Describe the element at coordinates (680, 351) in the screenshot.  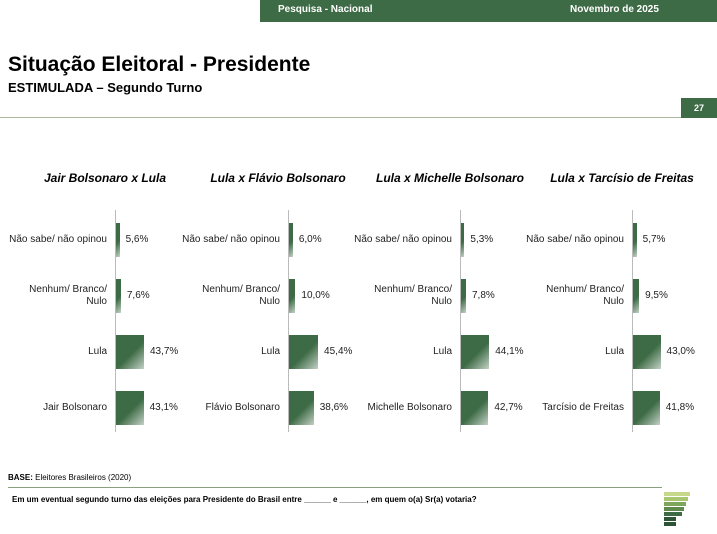
I see `value-label: 43,0%` at that location.